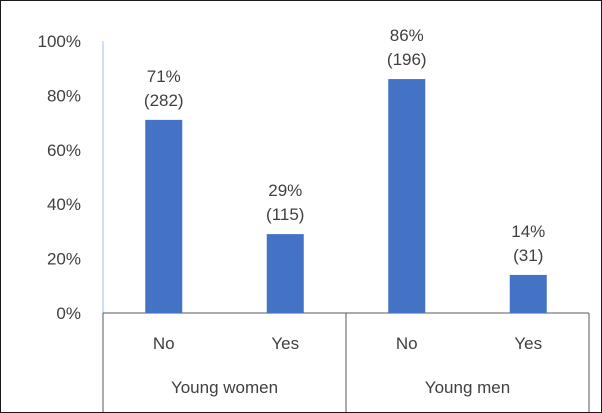 The width and height of the screenshot is (602, 413). What do you see at coordinates (64, 150) in the screenshot?
I see `y-tick-label: 60%` at bounding box center [64, 150].